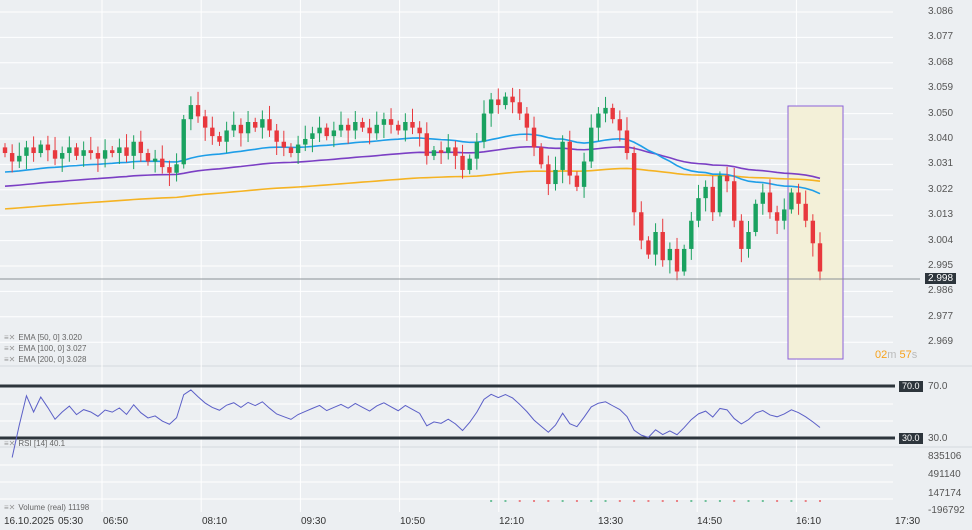 This screenshot has height=530, width=972. Describe the element at coordinates (908, 521) in the screenshot. I see `time-axis-label: 17:30` at that location.